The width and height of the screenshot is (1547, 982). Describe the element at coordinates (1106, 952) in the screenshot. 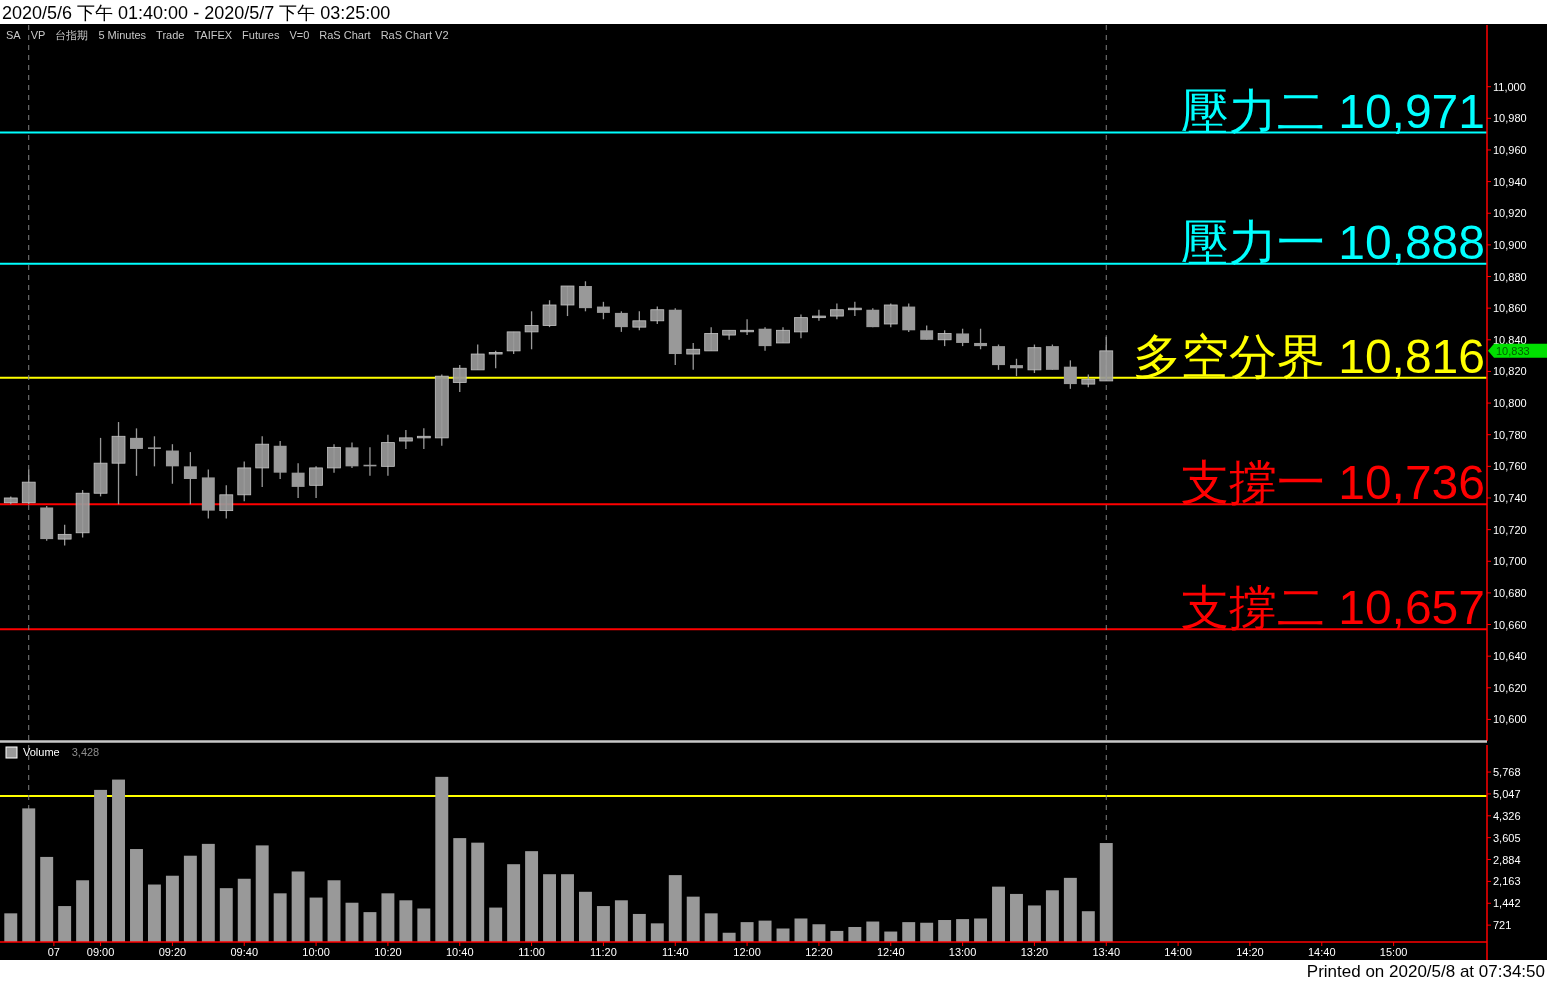

I see `x-tick-label: 13:40` at that location.